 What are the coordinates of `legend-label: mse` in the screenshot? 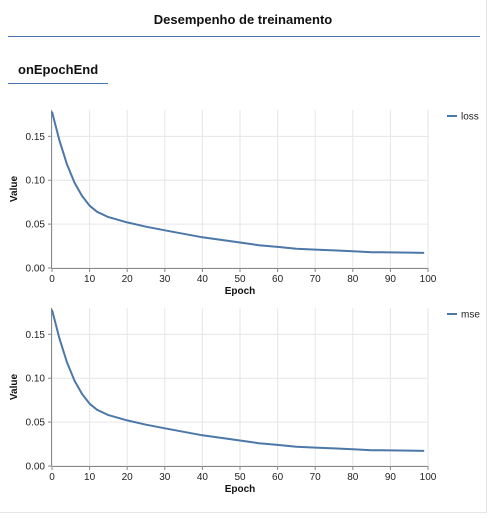 It's located at (470, 315).